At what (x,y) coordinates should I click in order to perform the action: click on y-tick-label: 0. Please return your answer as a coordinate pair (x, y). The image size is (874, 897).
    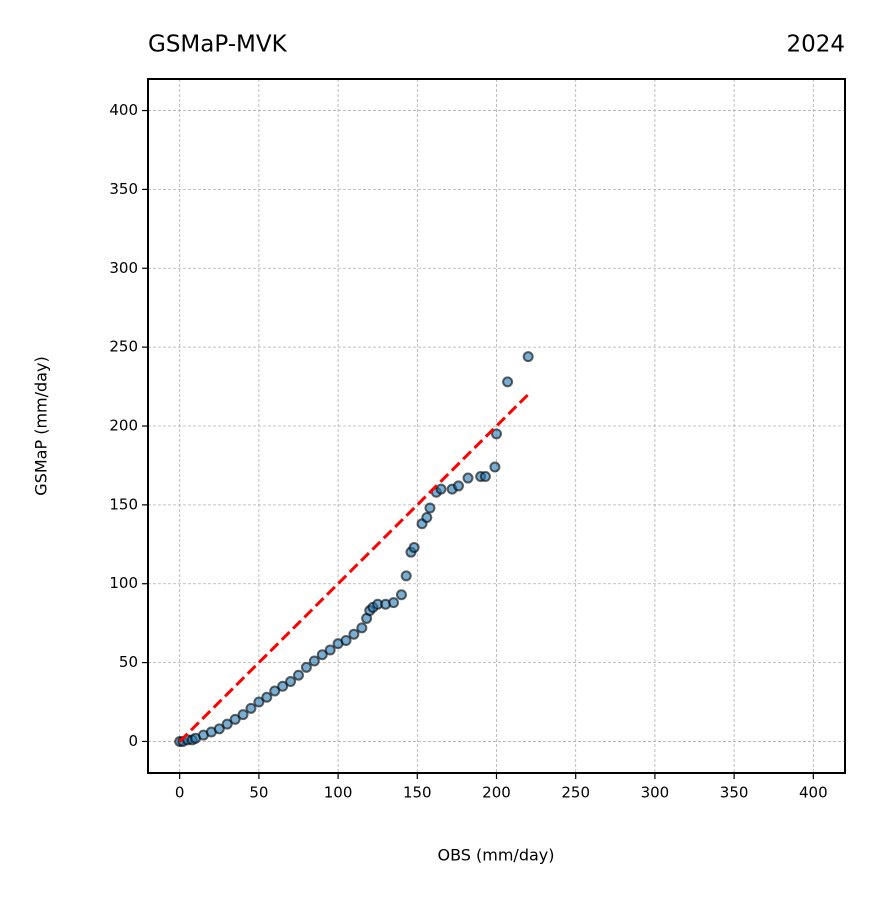
    Looking at the image, I should click on (133, 741).